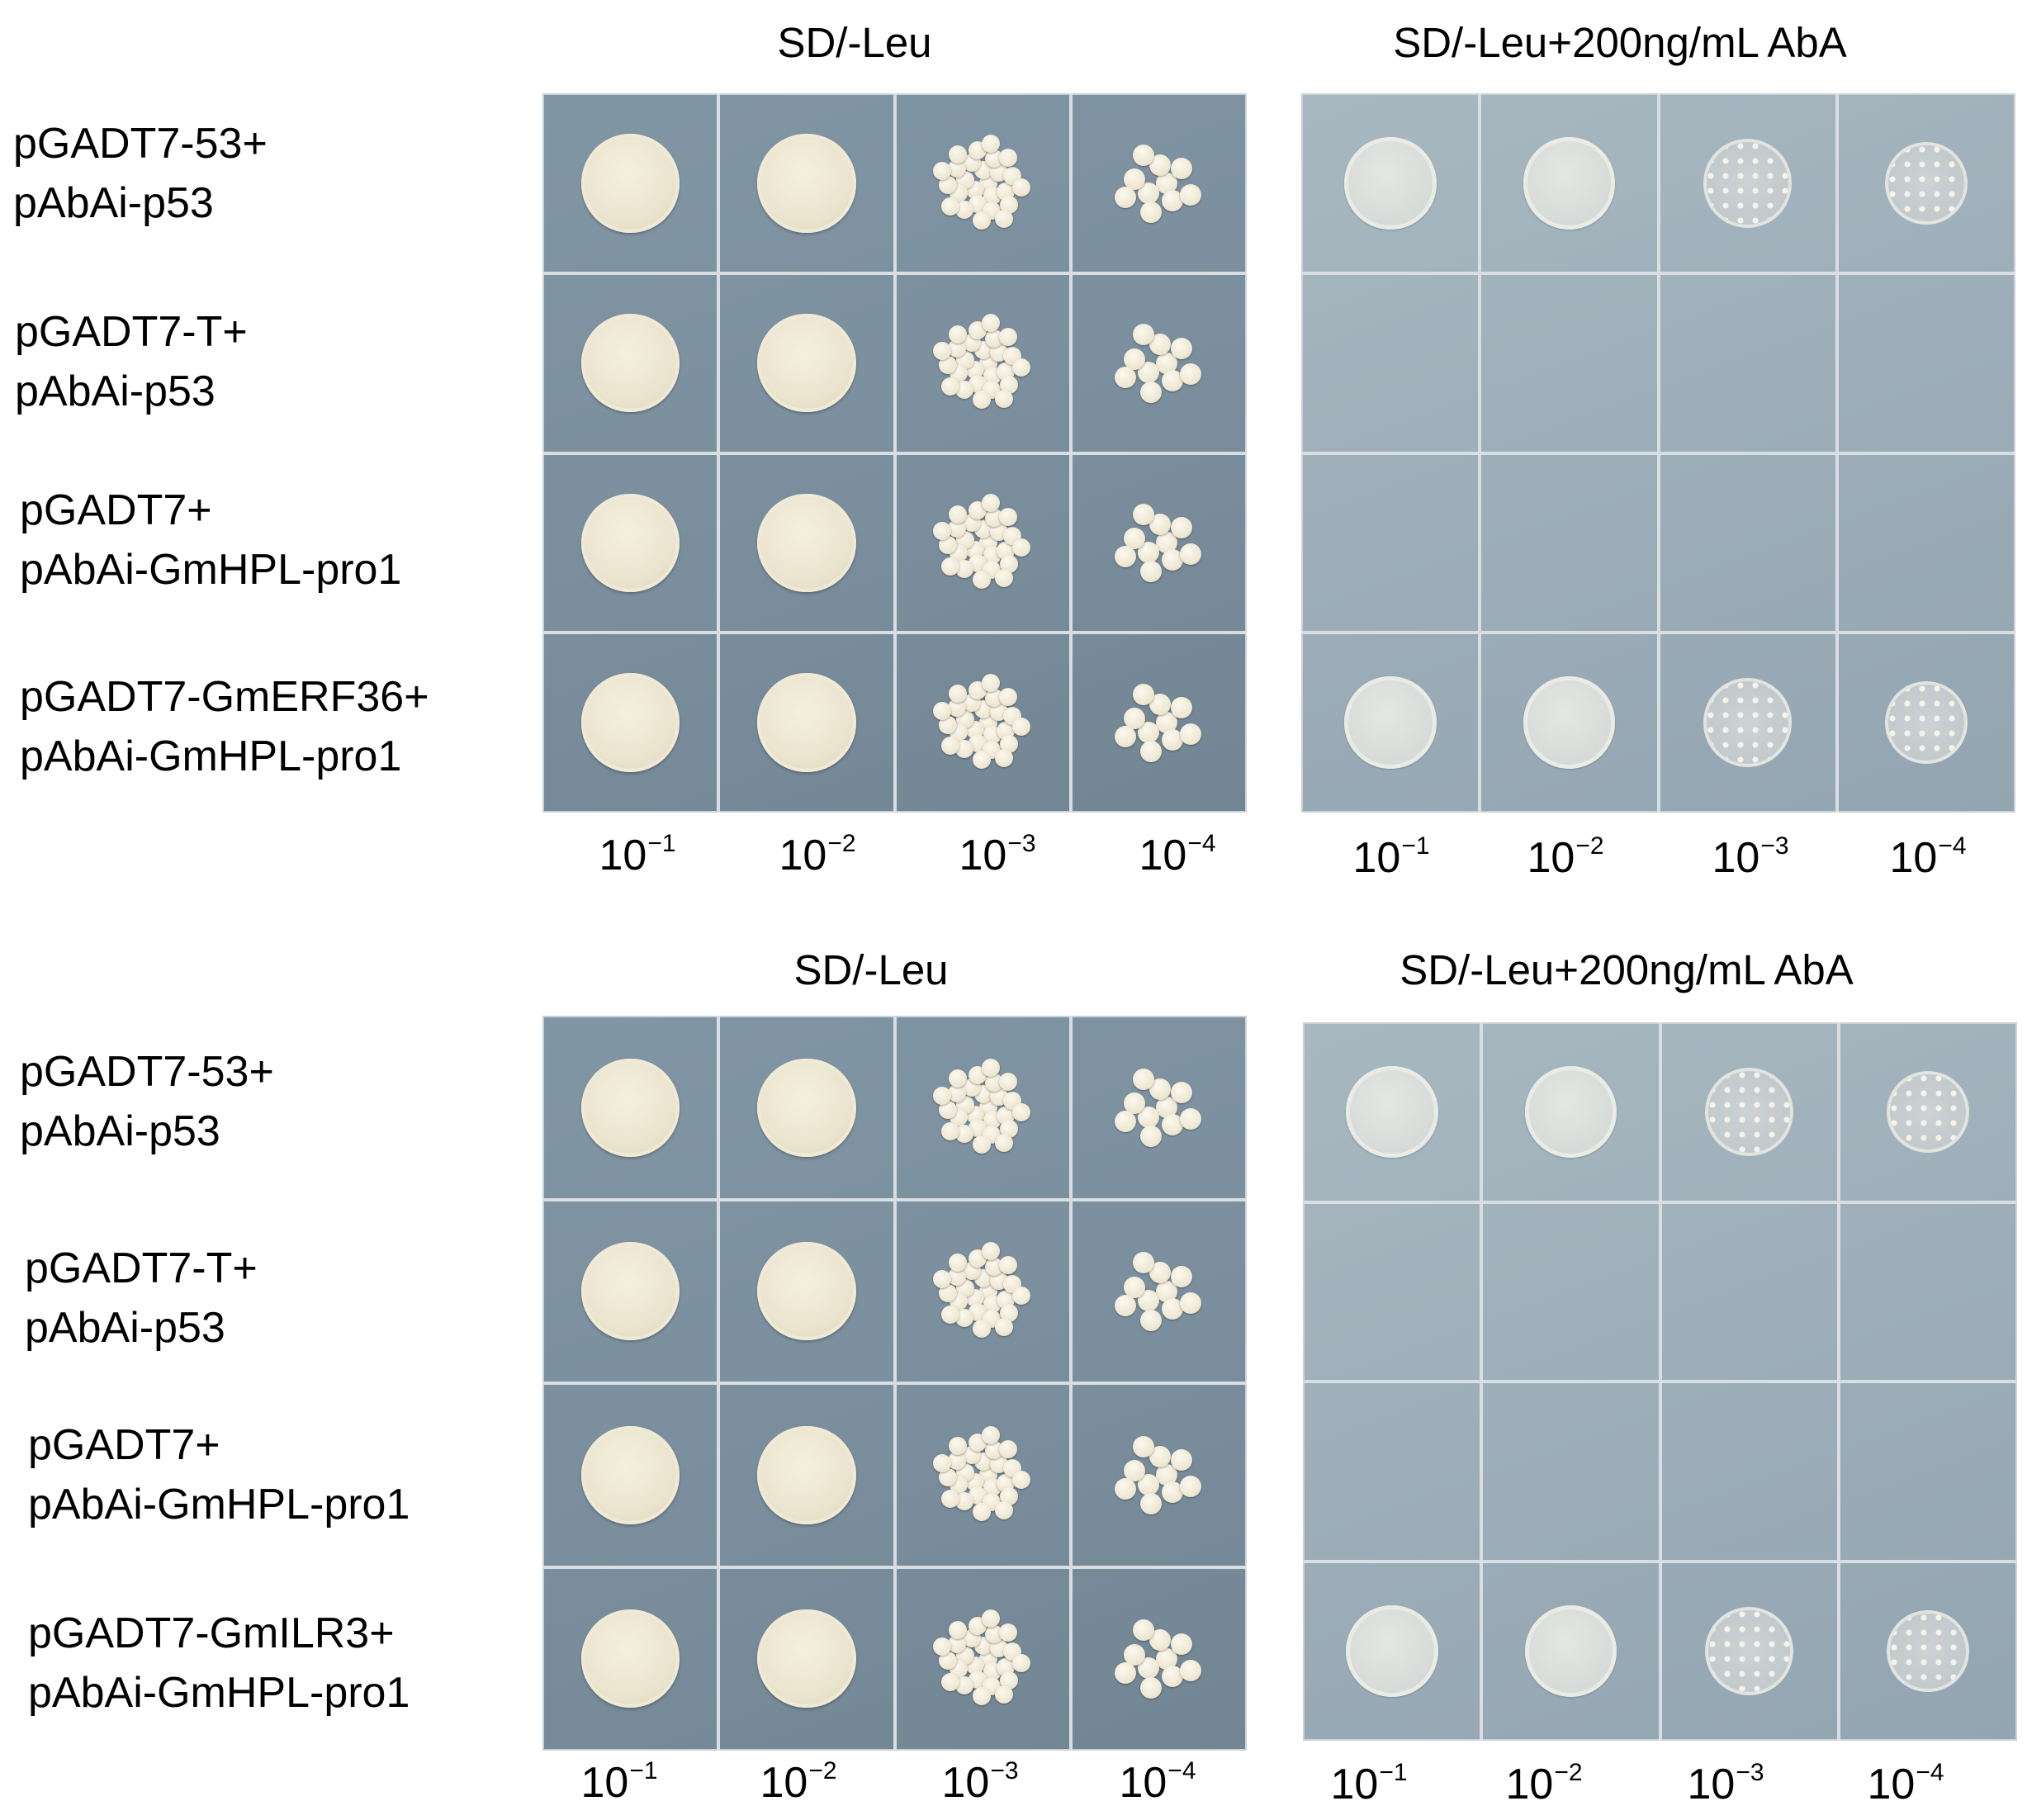 The image size is (2027, 1820). Describe the element at coordinates (798, 1782) in the screenshot. I see `panel2-left-dilution-2: 10−2` at that location.